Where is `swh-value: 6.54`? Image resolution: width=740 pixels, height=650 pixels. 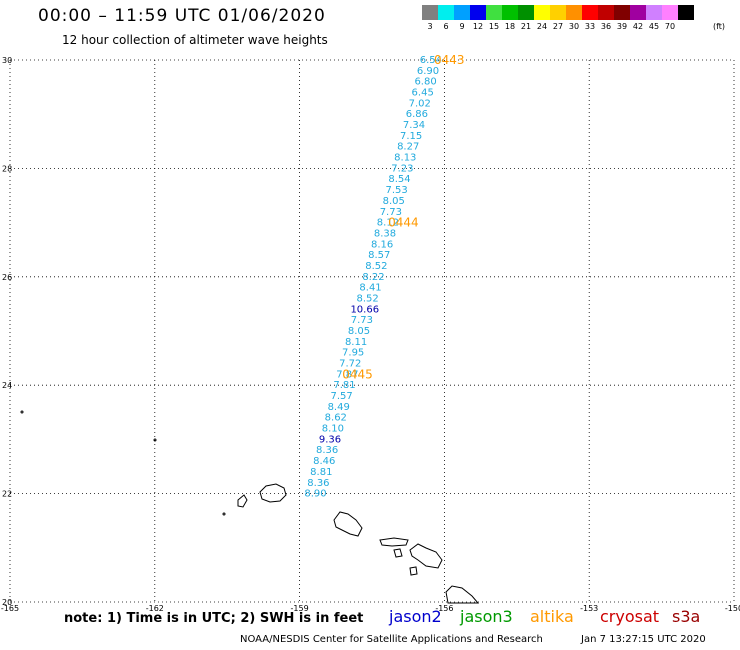 swh-value: 6.54 is located at coordinates (431, 60).